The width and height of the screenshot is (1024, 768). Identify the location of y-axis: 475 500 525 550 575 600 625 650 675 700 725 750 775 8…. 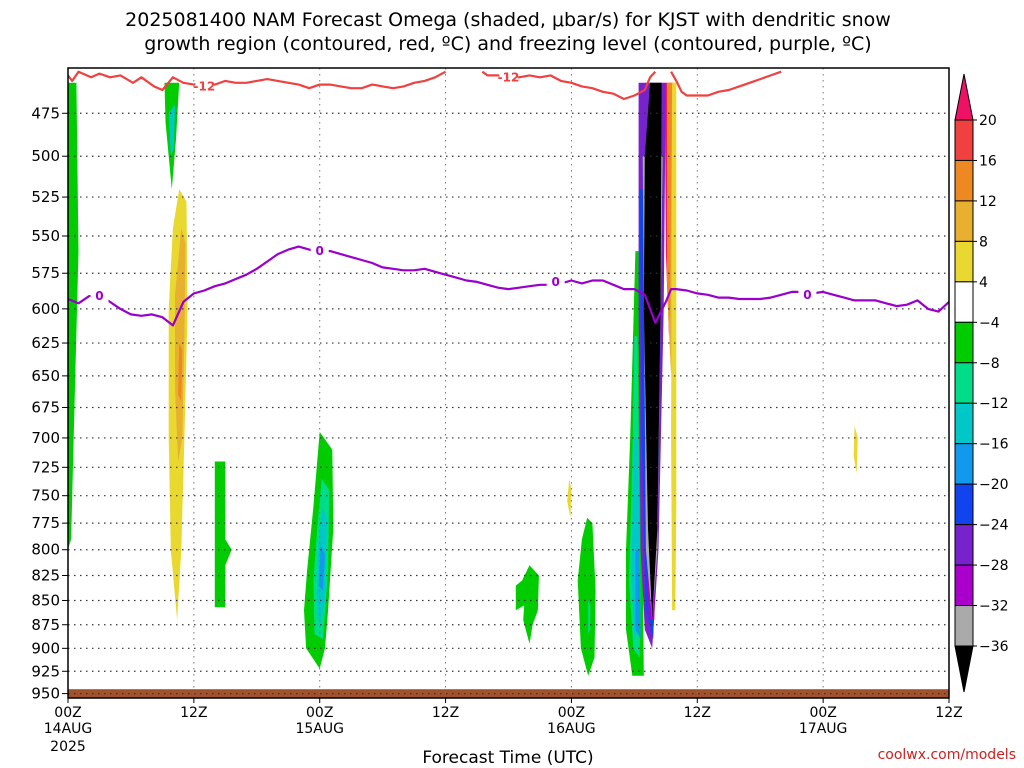
(49, 403).